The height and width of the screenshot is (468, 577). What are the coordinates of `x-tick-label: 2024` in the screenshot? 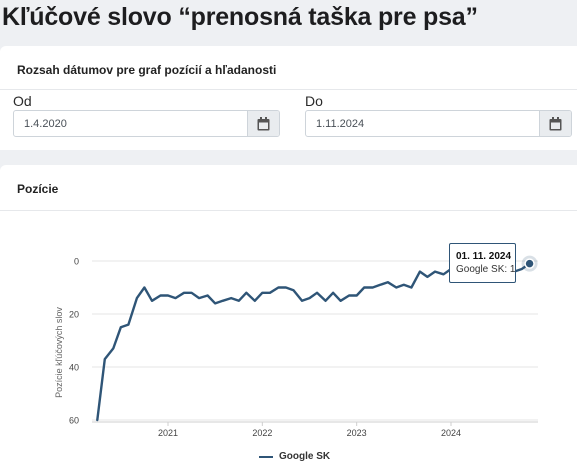 It's located at (451, 433).